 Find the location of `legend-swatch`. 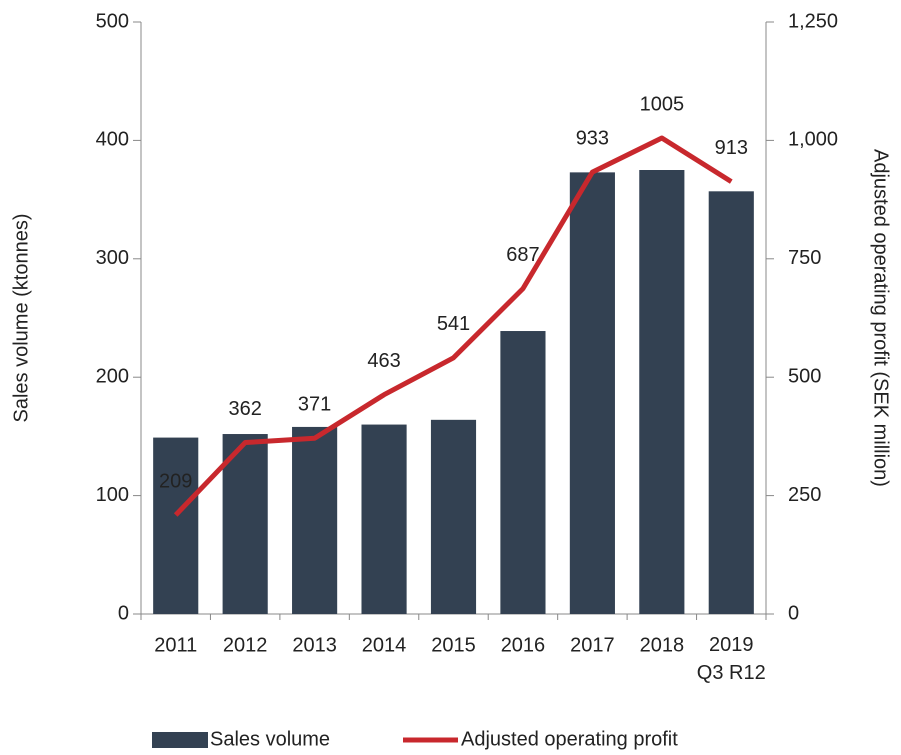

legend-swatch is located at coordinates (180, 740).